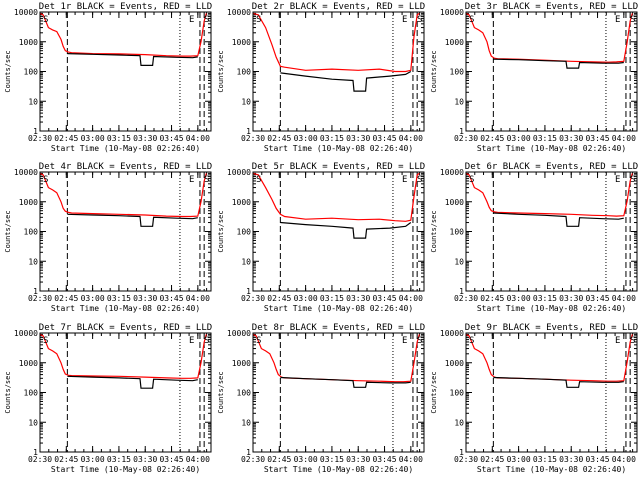 The image size is (640, 480). I want to click on panel-title: Det 6r BLACK = Events, RED = LLD, so click(551, 167).